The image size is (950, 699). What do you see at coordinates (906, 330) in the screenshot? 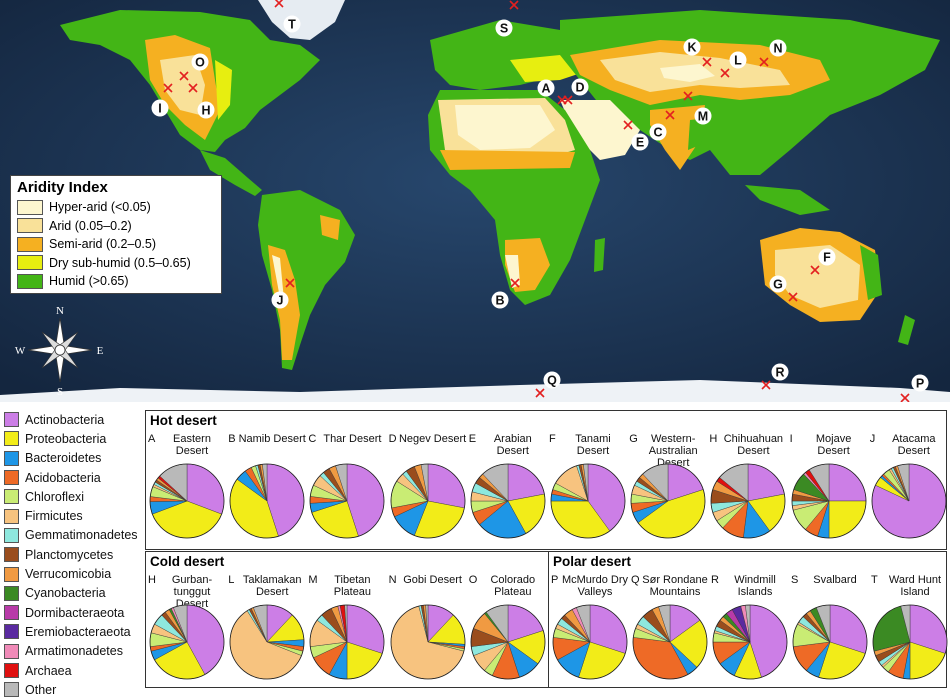
I see `new-zealand` at bounding box center [906, 330].